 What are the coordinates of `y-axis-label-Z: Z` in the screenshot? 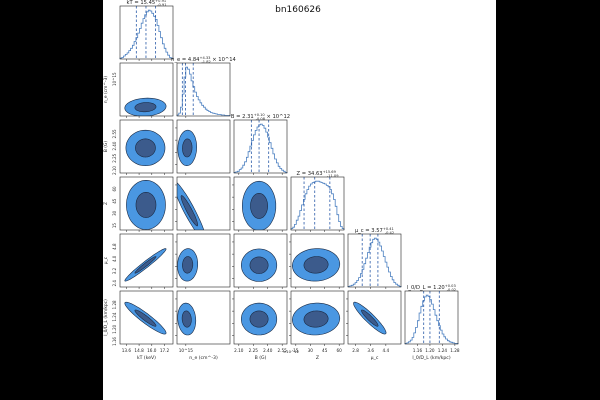 It's located at (106, 203).